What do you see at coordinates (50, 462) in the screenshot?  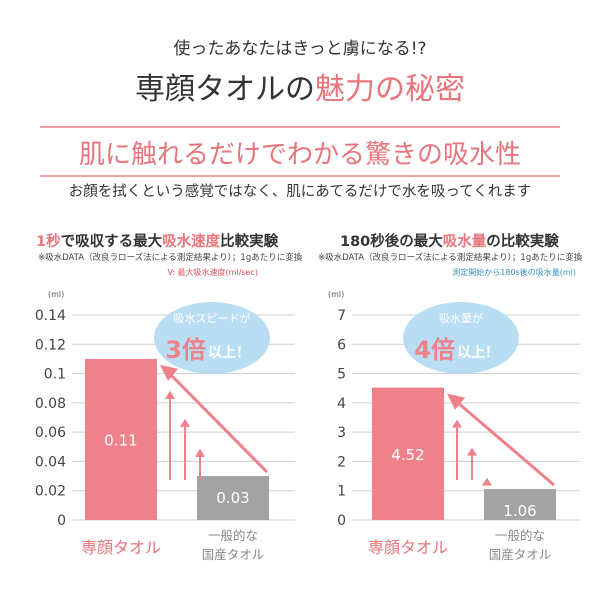 I see `y-tick-label: 0.04` at bounding box center [50, 462].